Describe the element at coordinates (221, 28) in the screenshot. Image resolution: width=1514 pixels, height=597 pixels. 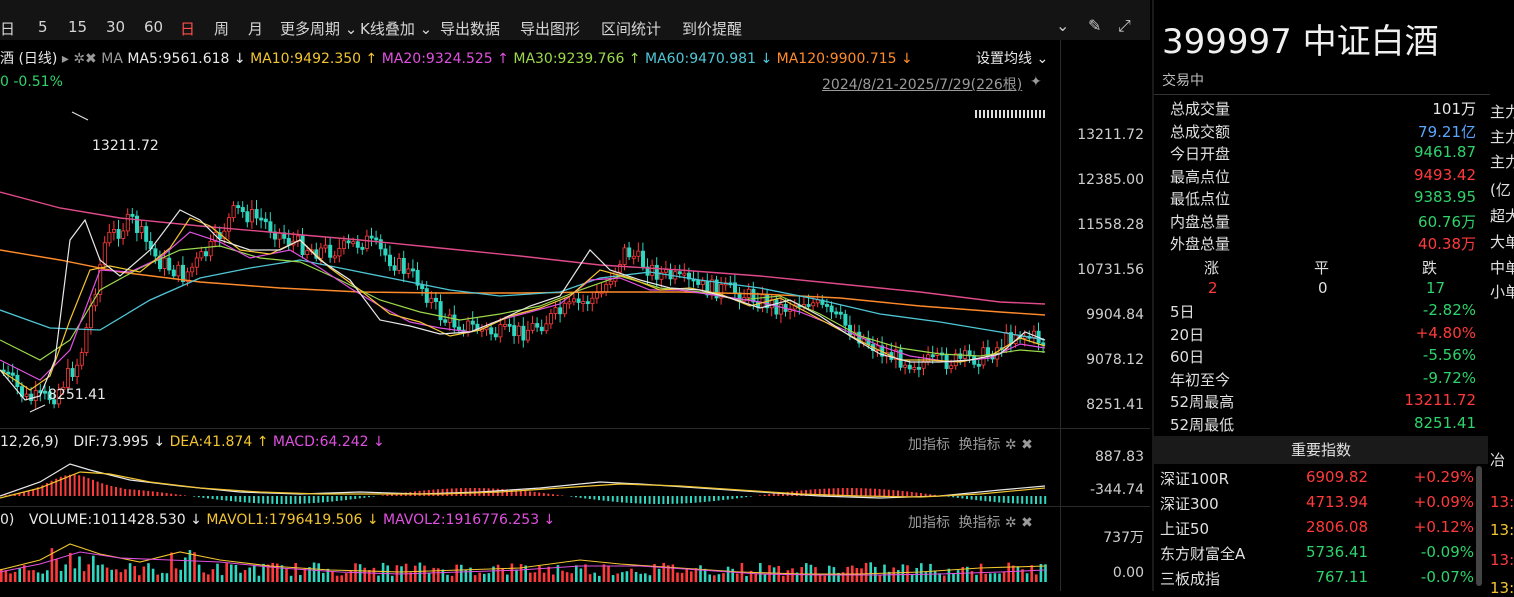
I see `tab-weekly: 周` at that location.